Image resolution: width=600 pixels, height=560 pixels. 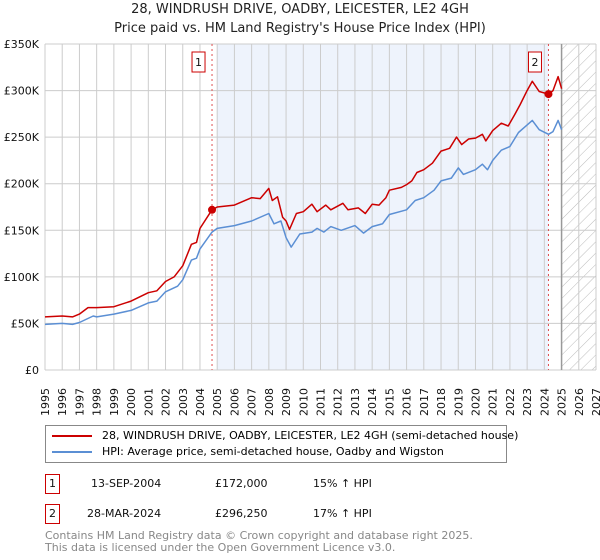 What do you see at coordinates (269, 402) in the screenshot?
I see `x-tick-label: 2008` at bounding box center [269, 402].